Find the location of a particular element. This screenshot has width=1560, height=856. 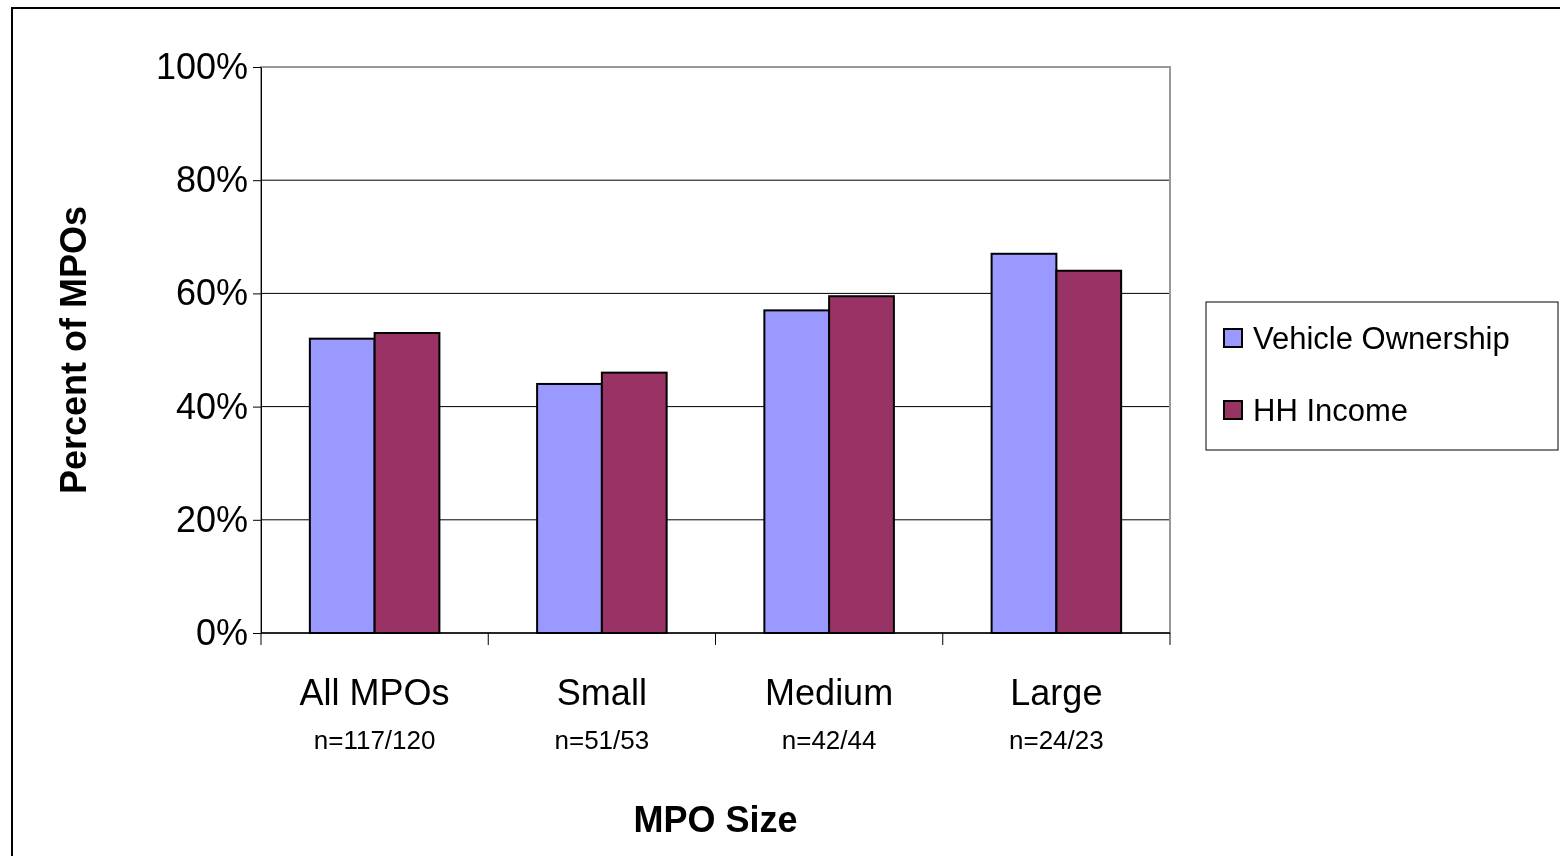

x-tick-label: Medium n=42/44 is located at coordinates (829, 713).